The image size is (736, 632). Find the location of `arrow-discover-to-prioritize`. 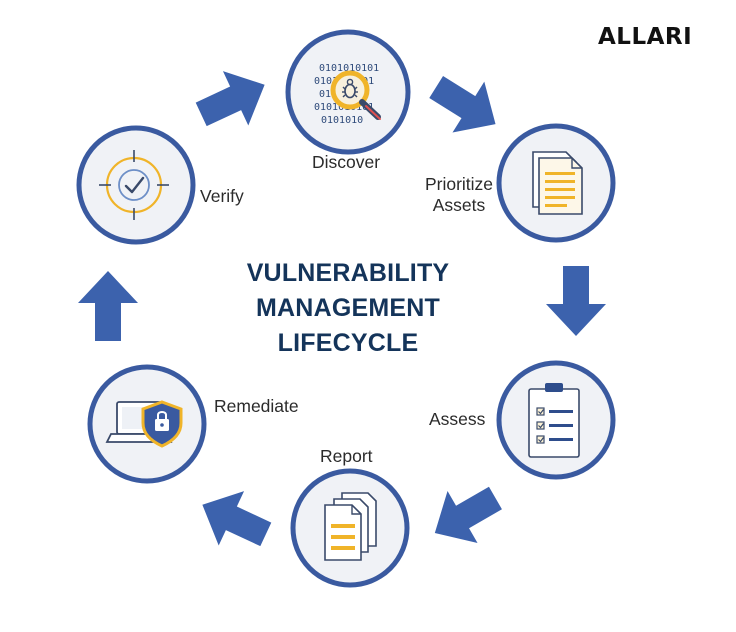

arrow-discover-to-prioritize is located at coordinates (466, 105).